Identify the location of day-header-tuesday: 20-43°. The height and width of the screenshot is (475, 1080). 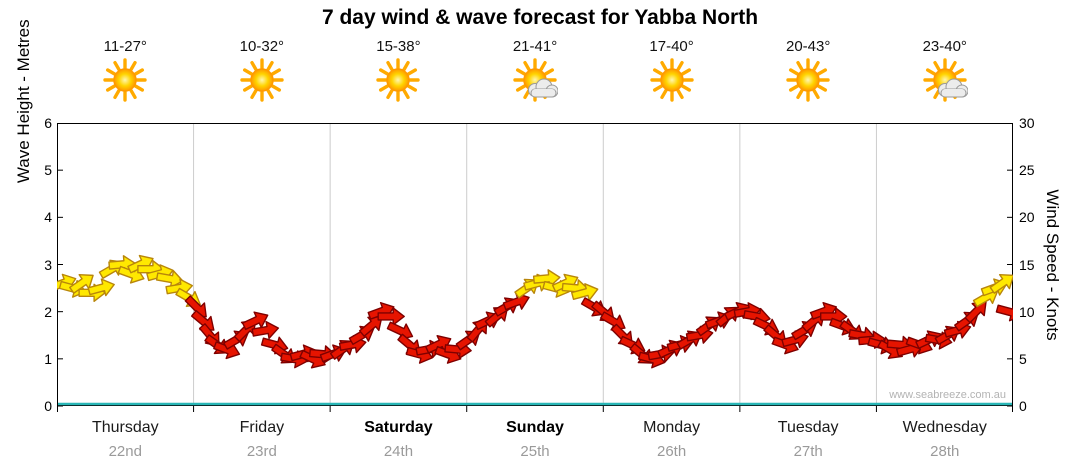
(808, 73).